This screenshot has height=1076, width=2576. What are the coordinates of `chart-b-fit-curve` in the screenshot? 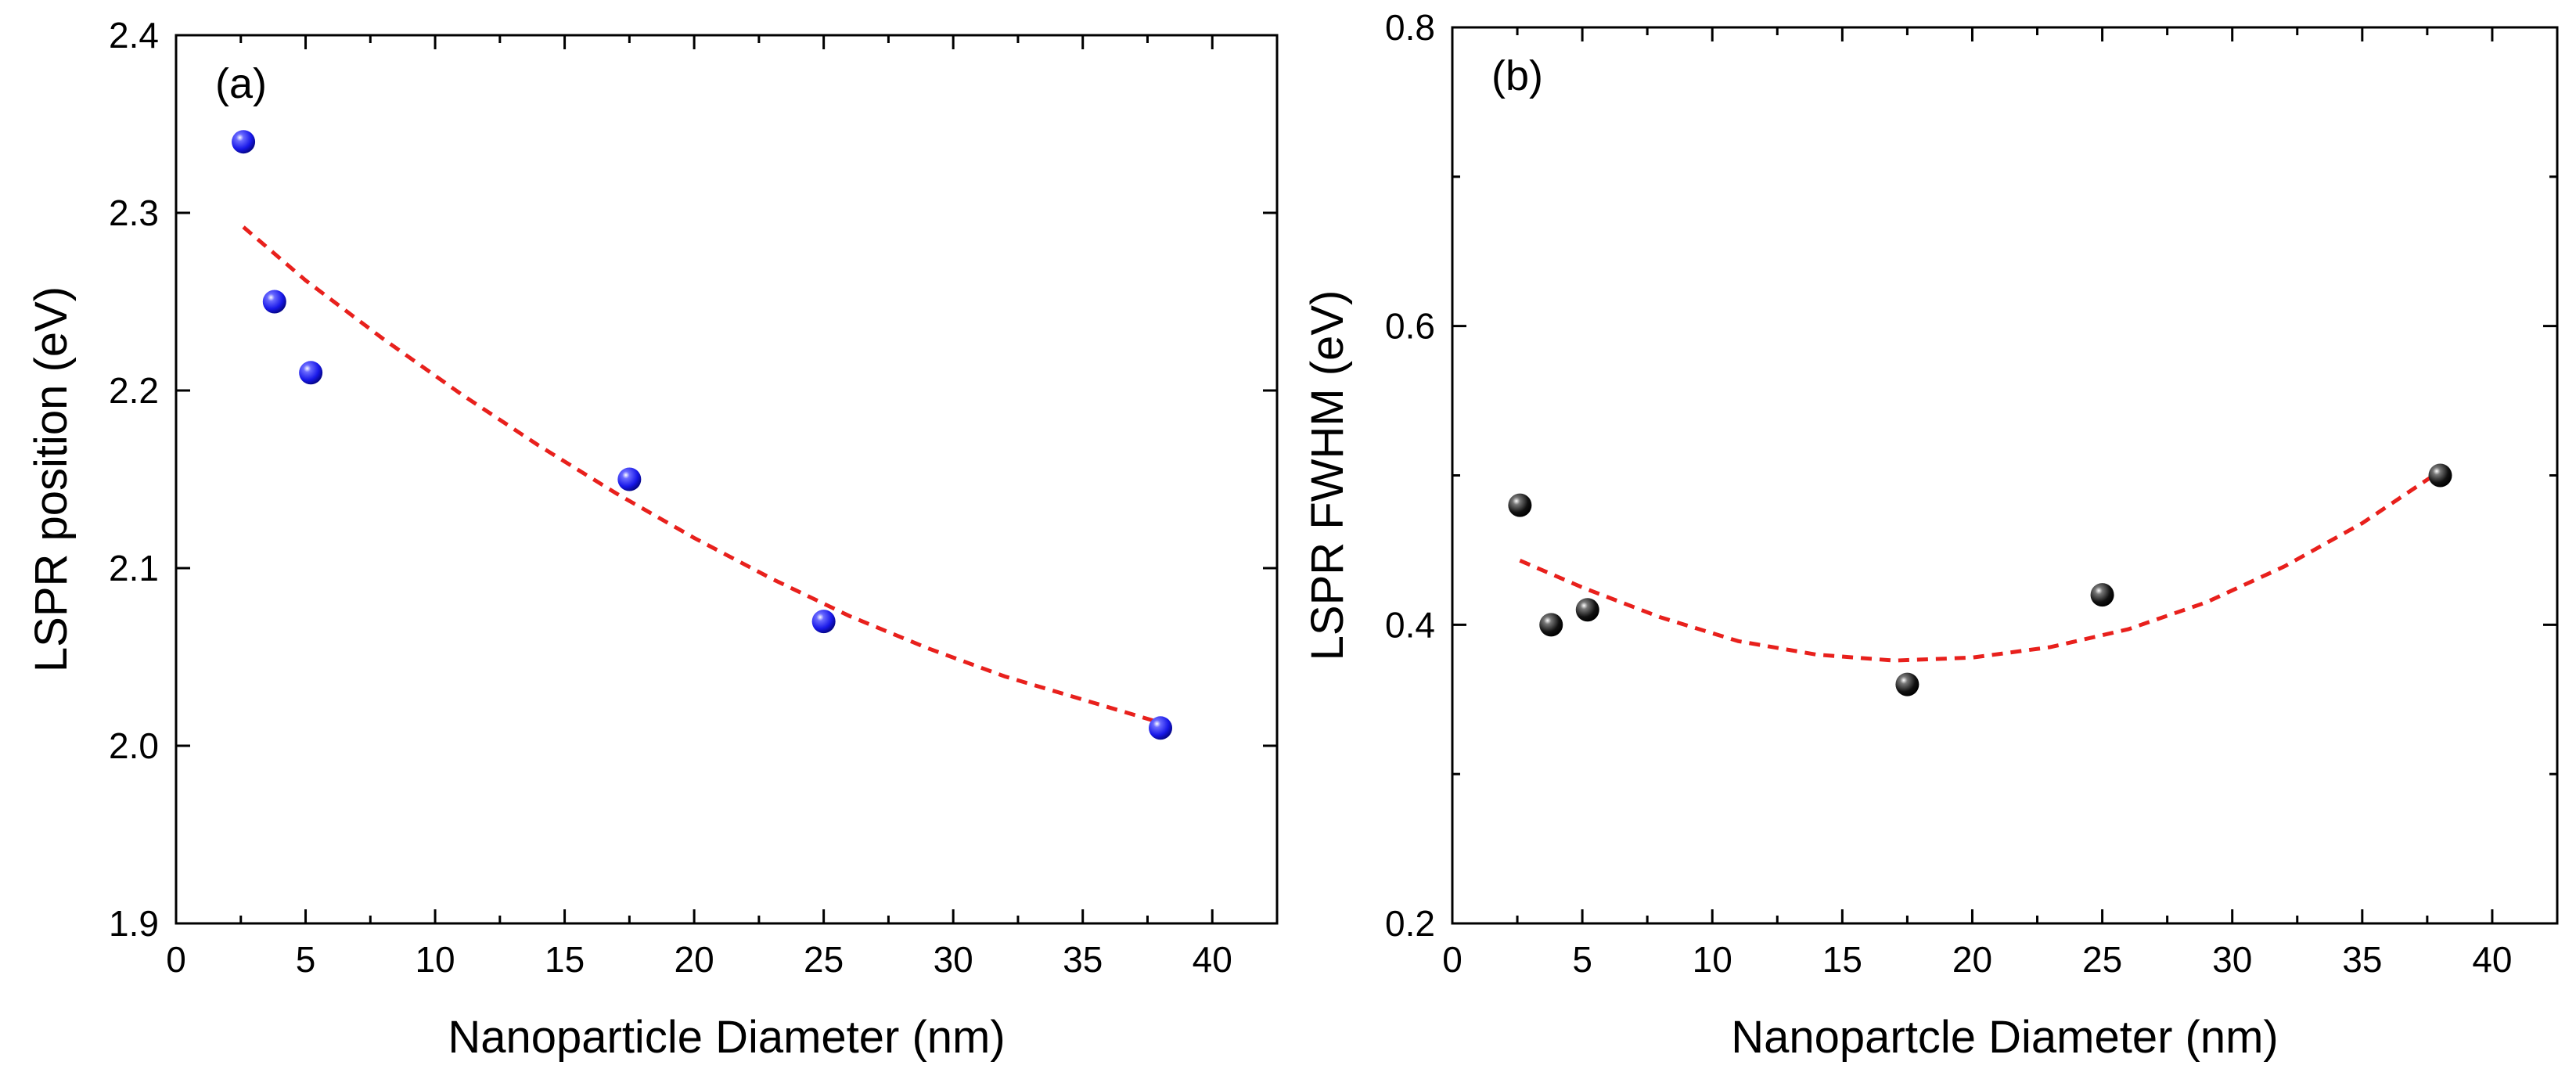 It's located at (1980, 566).